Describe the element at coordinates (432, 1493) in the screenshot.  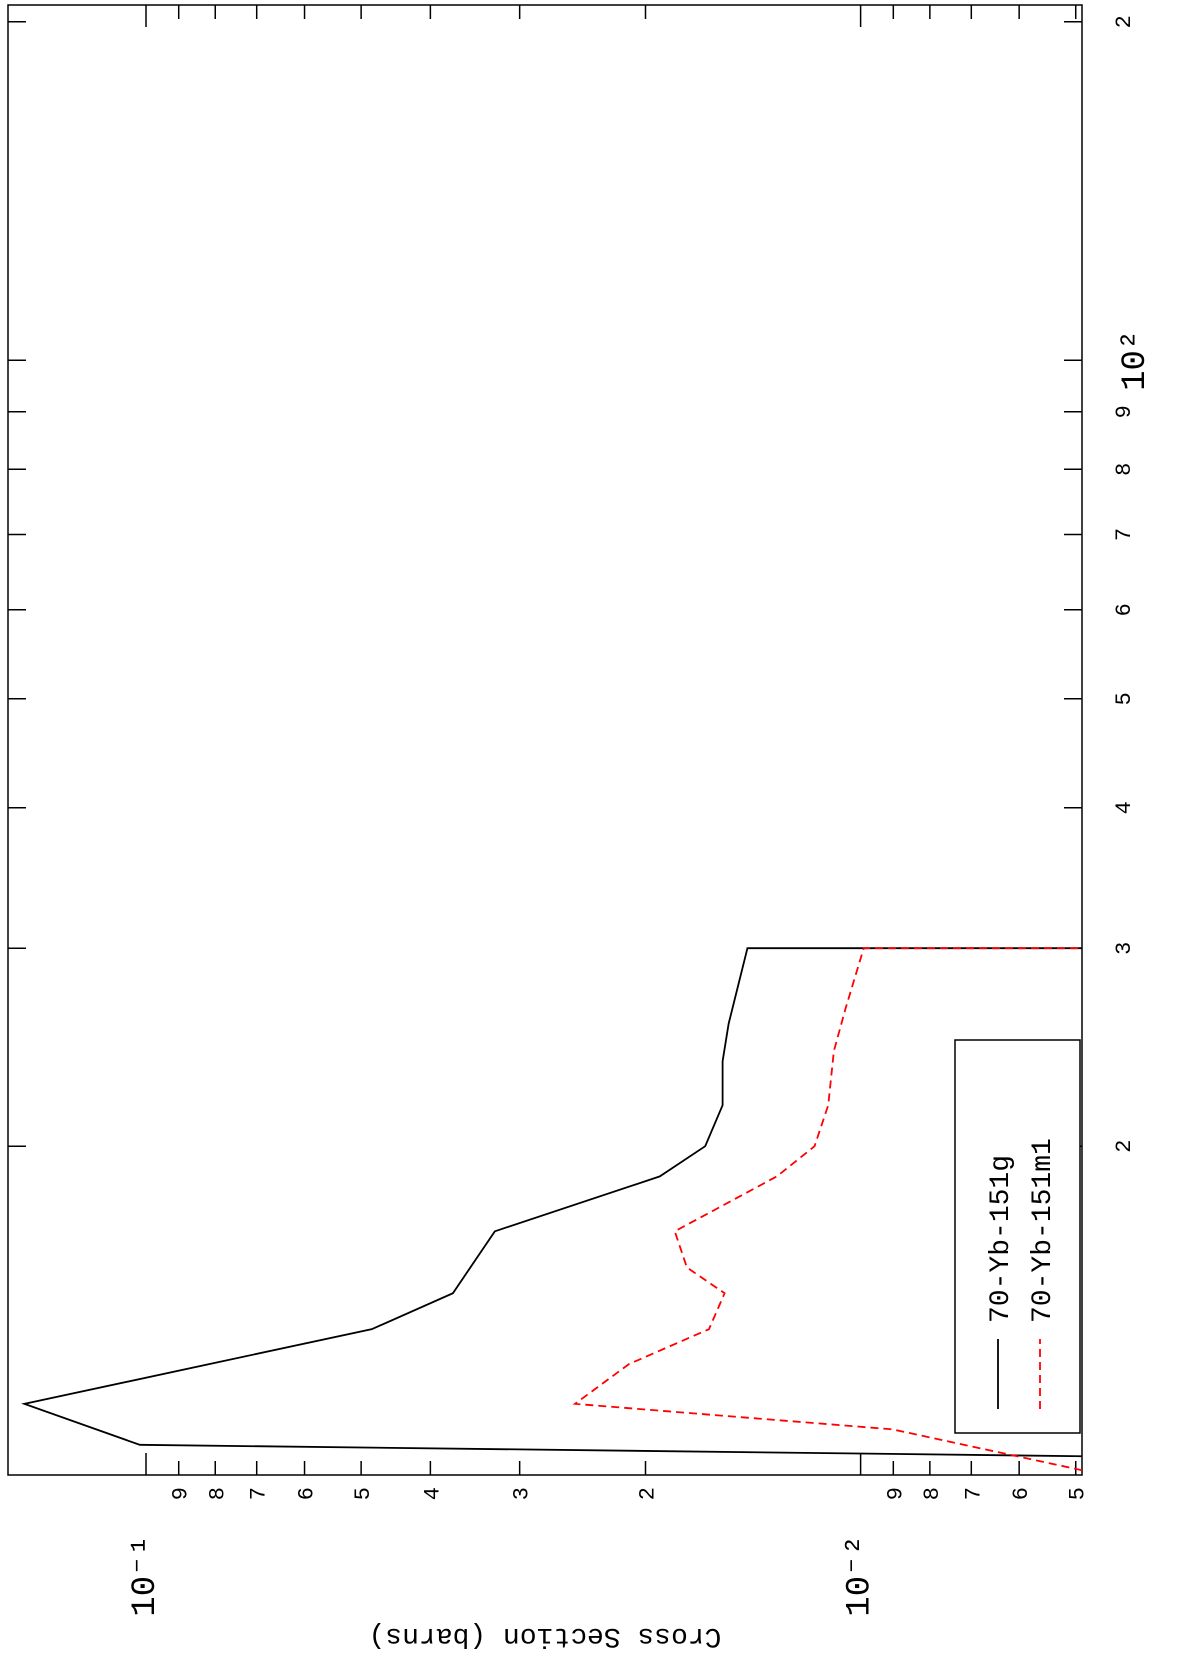
I see `y-tick-label: 4` at that location.